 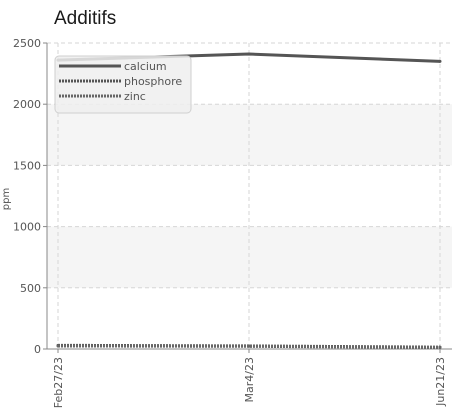 What do you see at coordinates (58, 382) in the screenshot?
I see `x-tick-label: Feb27/23` at bounding box center [58, 382].